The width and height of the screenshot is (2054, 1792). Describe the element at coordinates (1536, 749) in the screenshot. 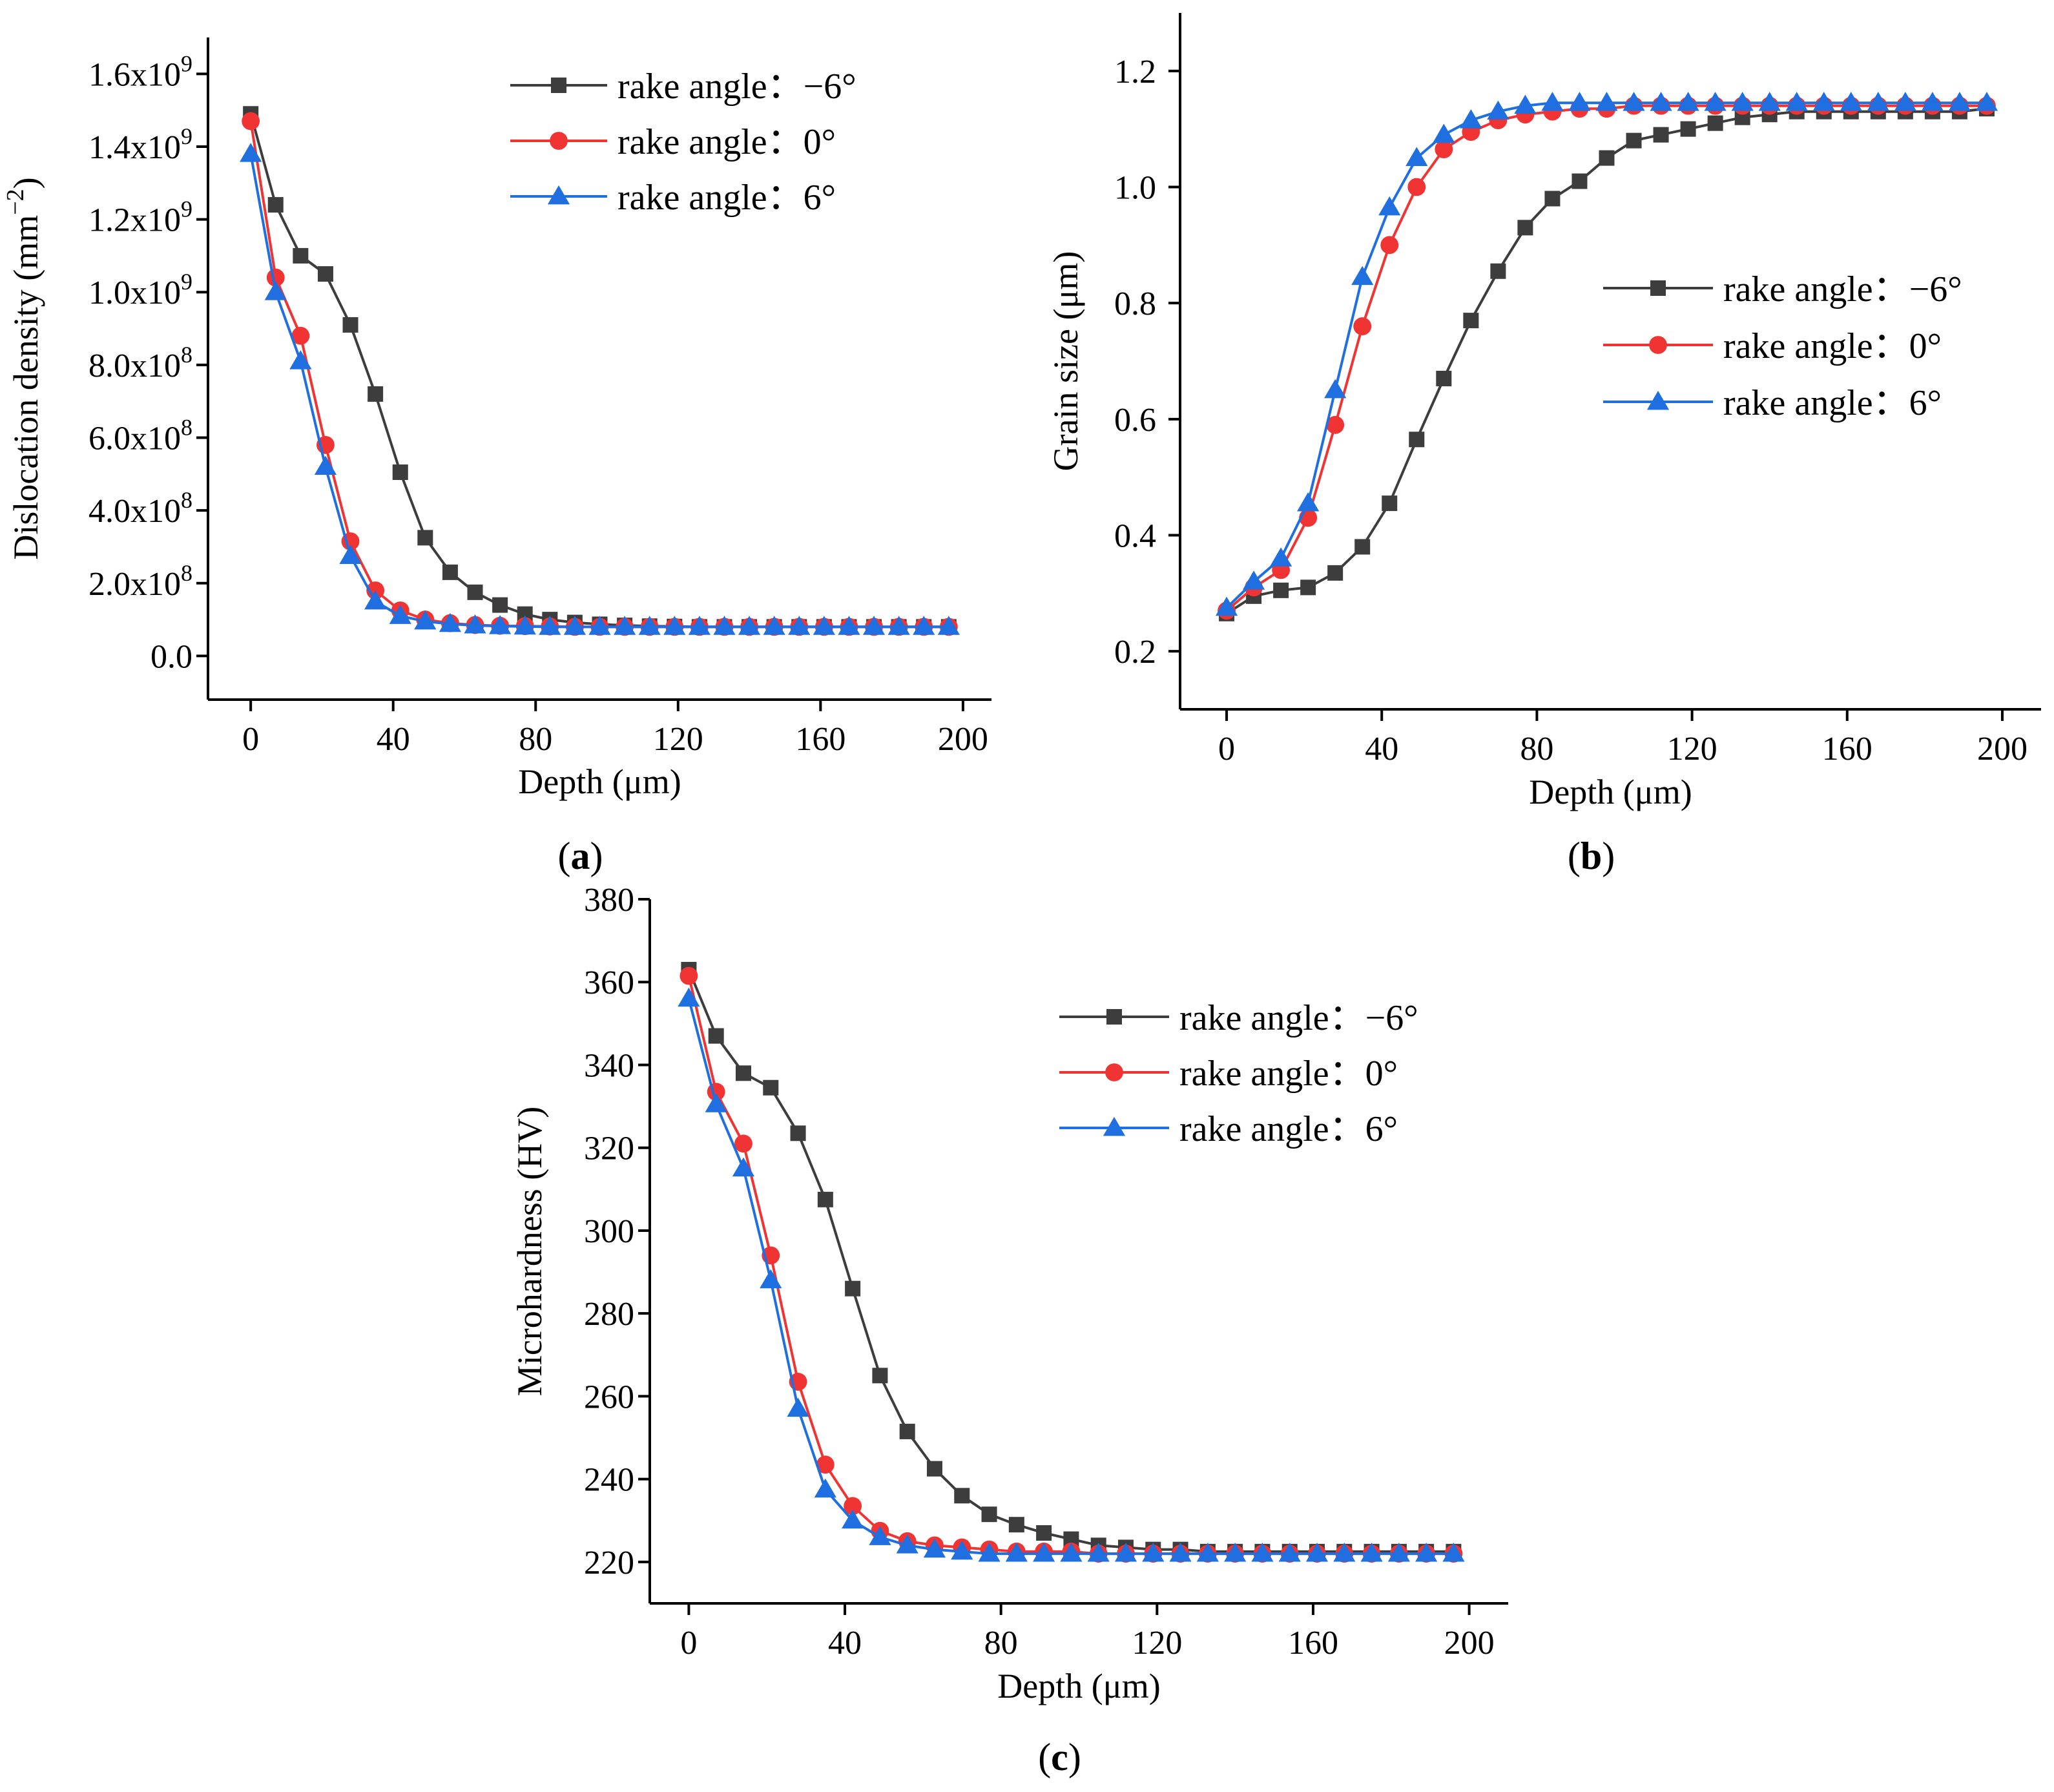

I see `x-tick-label: 80` at that location.